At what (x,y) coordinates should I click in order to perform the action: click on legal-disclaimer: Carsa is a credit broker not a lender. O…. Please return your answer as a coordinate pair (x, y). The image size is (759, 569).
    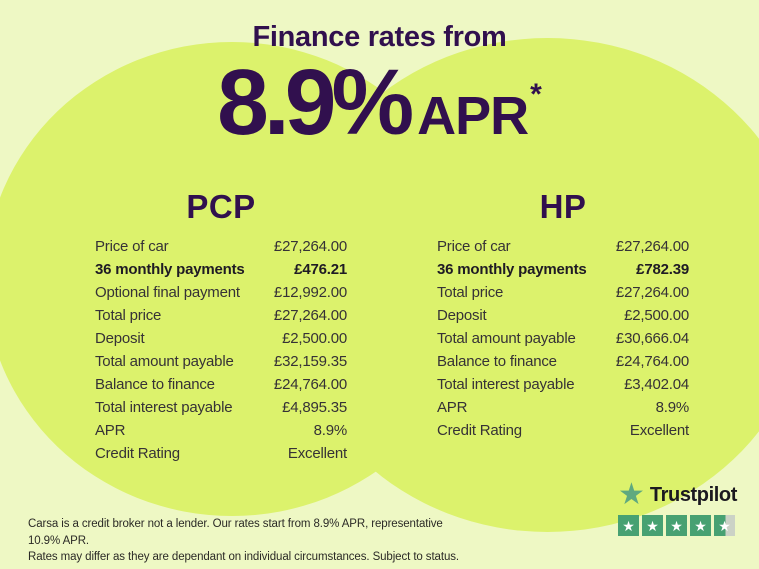
    Looking at the image, I should click on (248, 541).